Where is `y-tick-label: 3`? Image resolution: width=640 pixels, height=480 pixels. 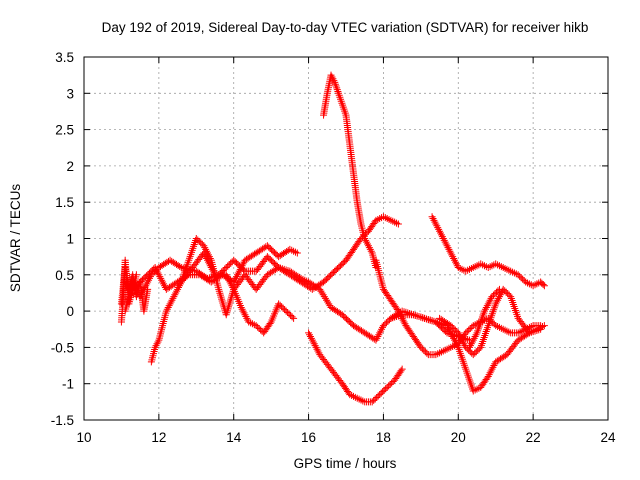
y-tick-label: 3 is located at coordinates (70, 93).